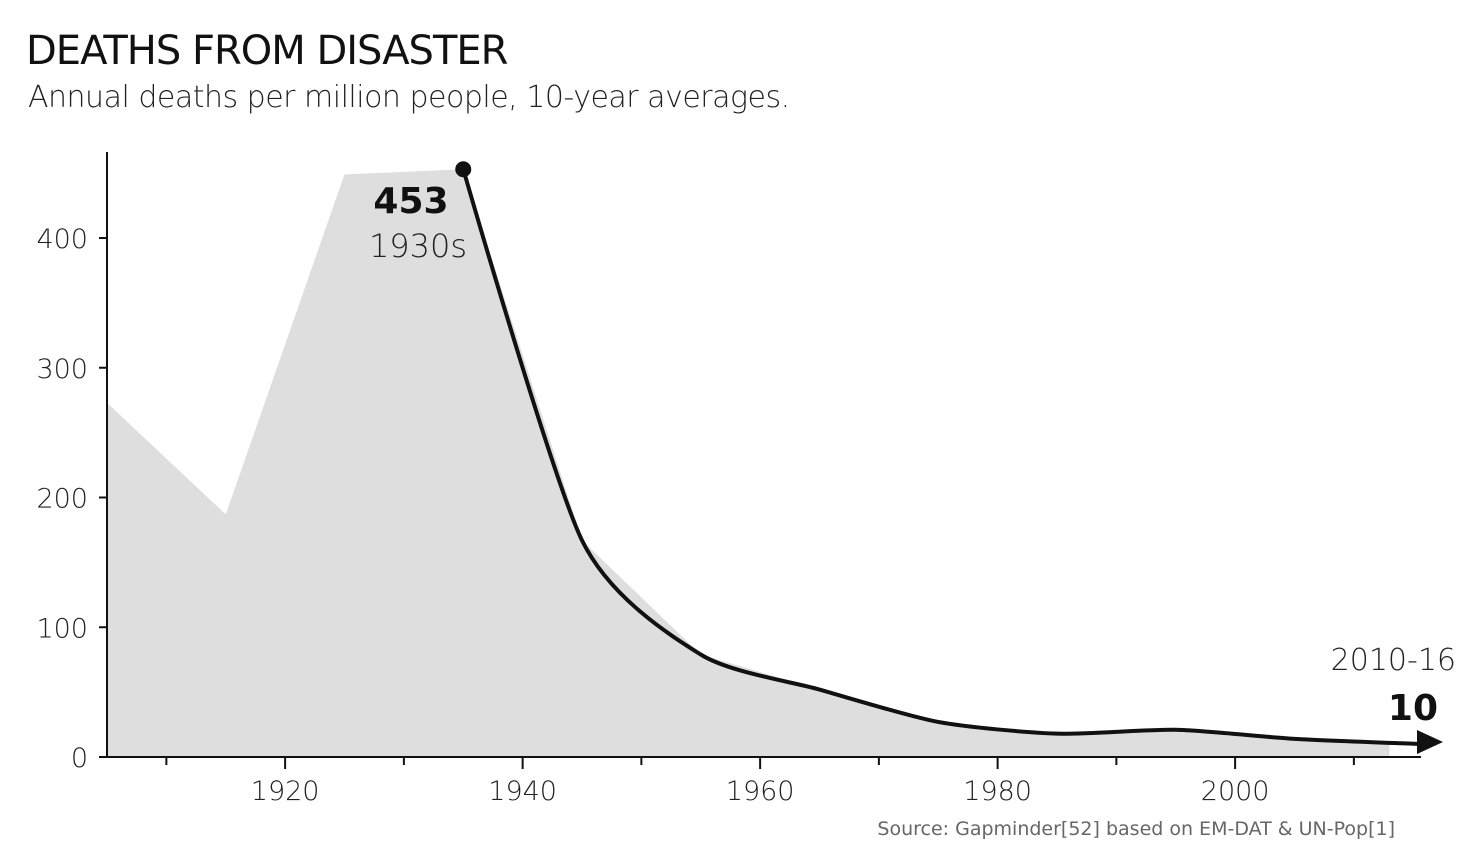  I want to click on x-tick-label: 1960, so click(760, 791).